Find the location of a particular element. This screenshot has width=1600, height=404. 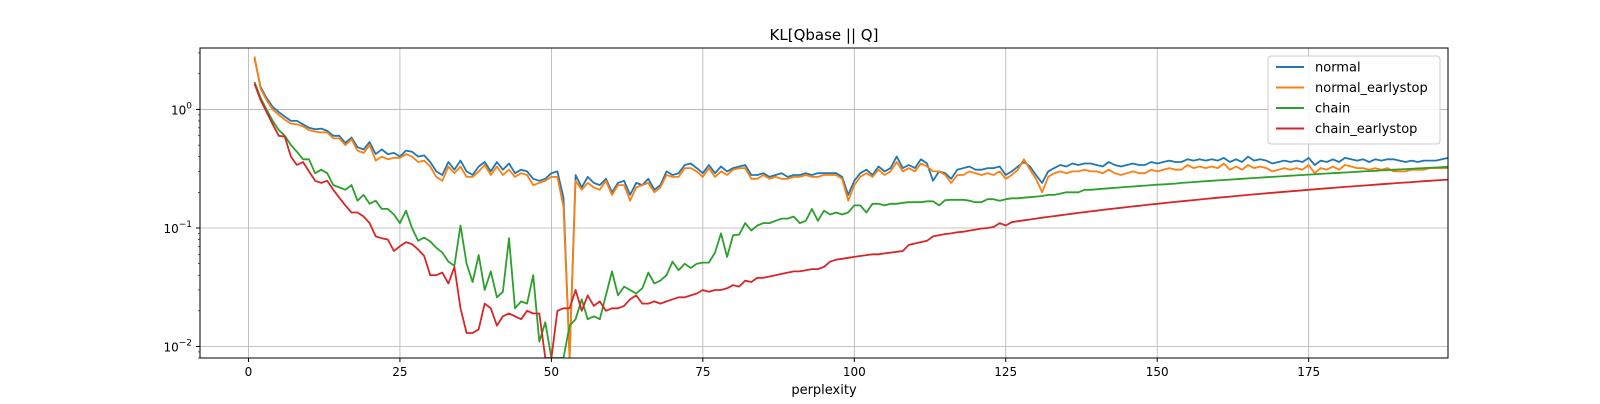

x-tick-label: 0 is located at coordinates (249, 372).